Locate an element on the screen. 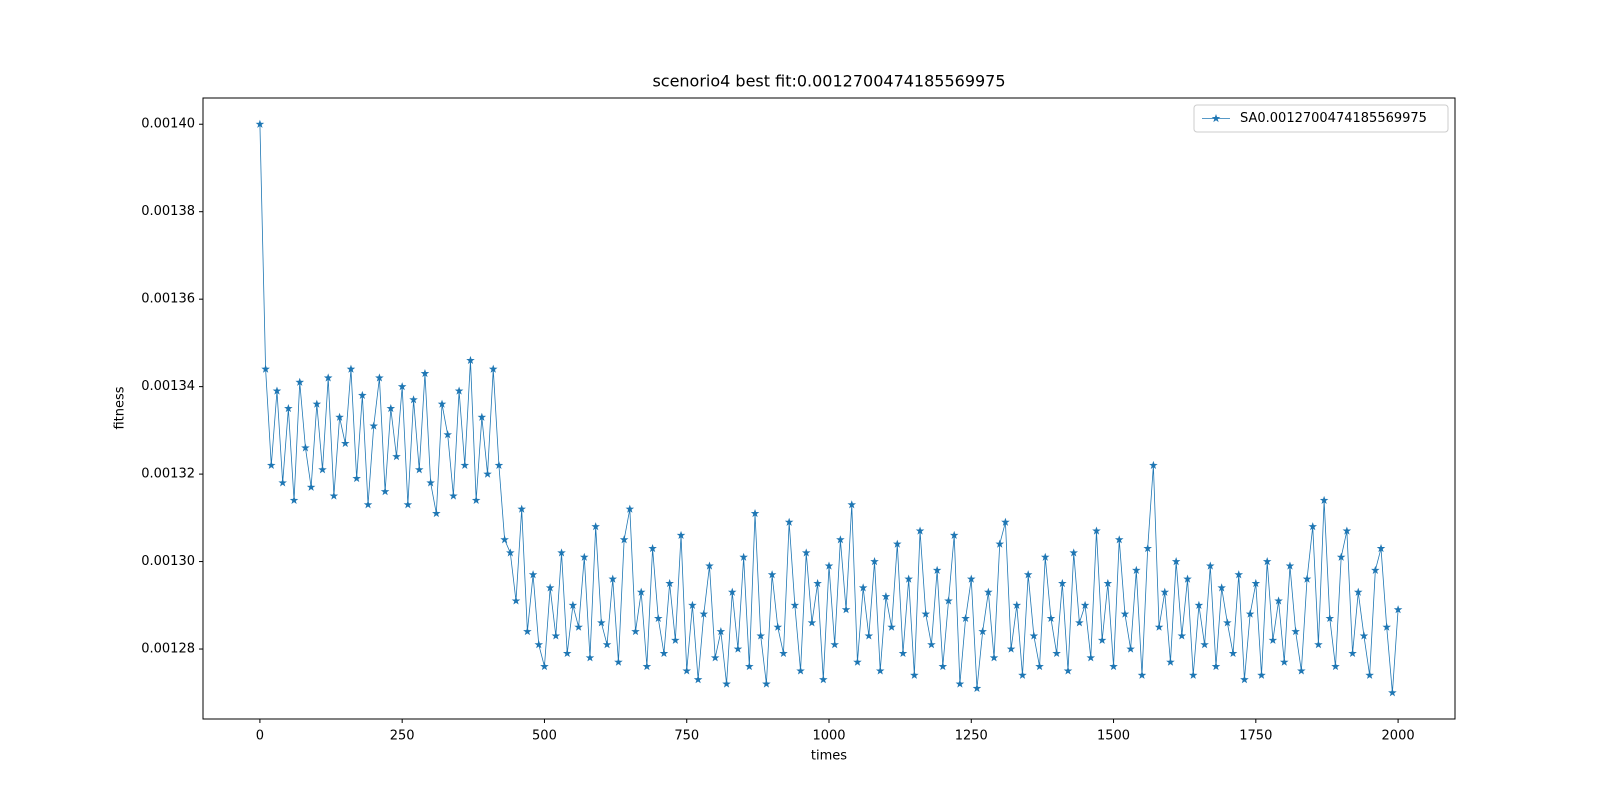 The width and height of the screenshot is (1600, 800). legend-box is located at coordinates (1321, 118).